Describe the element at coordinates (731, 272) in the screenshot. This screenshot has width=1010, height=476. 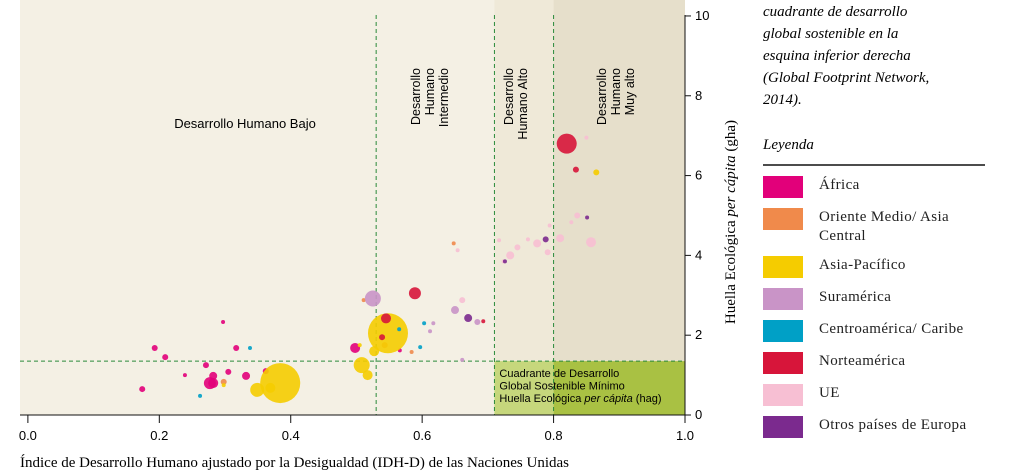
I see `y-label-part: Huella Ecológica` at that location.